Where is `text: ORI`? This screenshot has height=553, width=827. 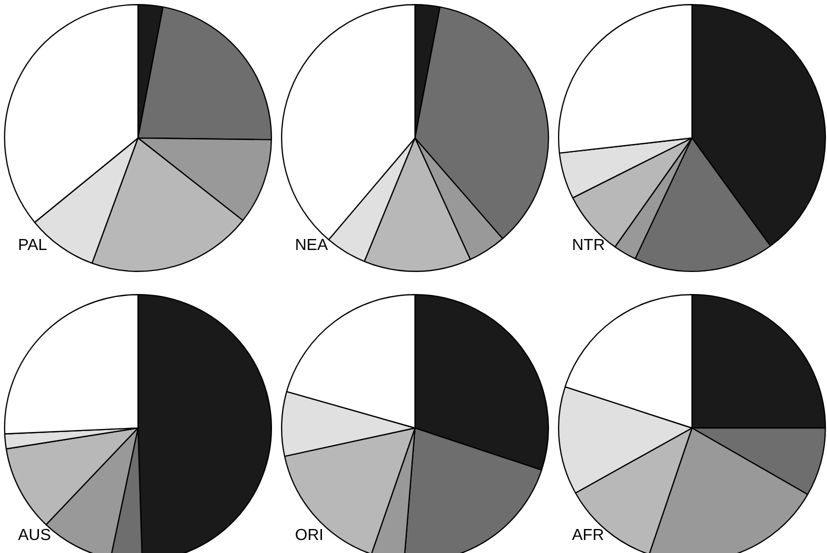 text: ORI is located at coordinates (309, 535).